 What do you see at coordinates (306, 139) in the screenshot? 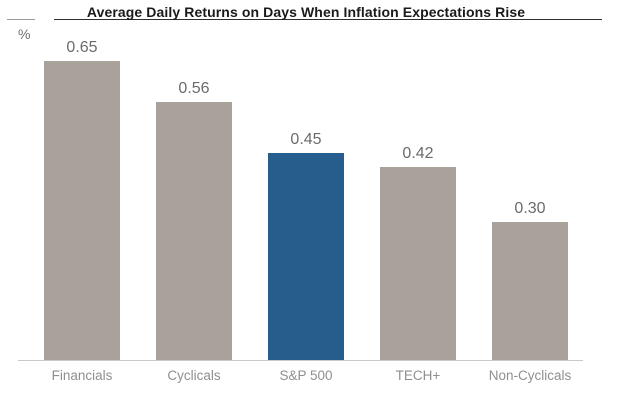
I see `bar-value-label-s-p-500: 0.45` at bounding box center [306, 139].